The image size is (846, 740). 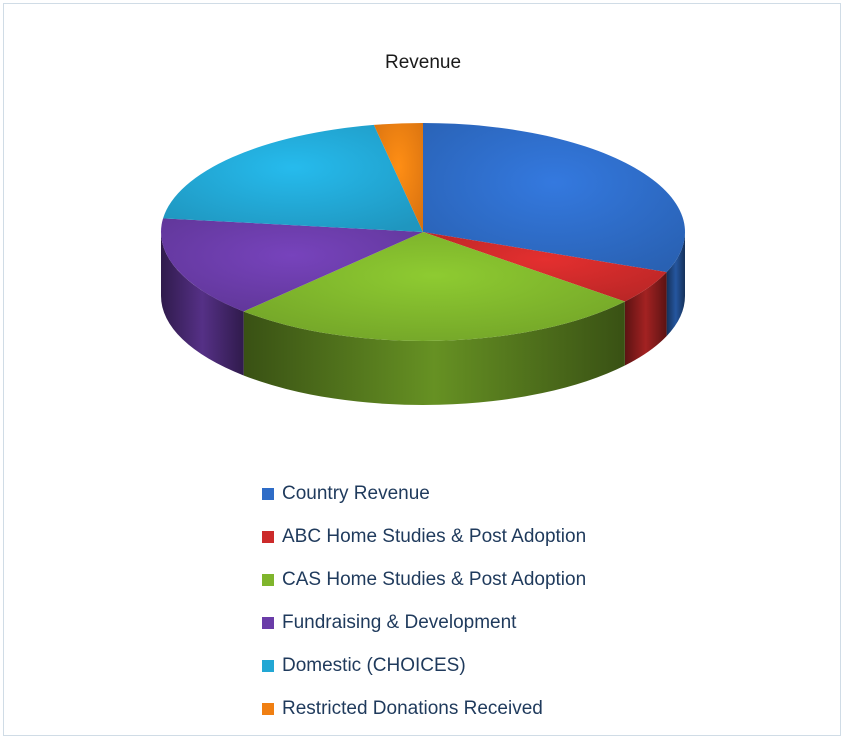 I want to click on legend-item: Fundraising & Development, so click(x=424, y=622).